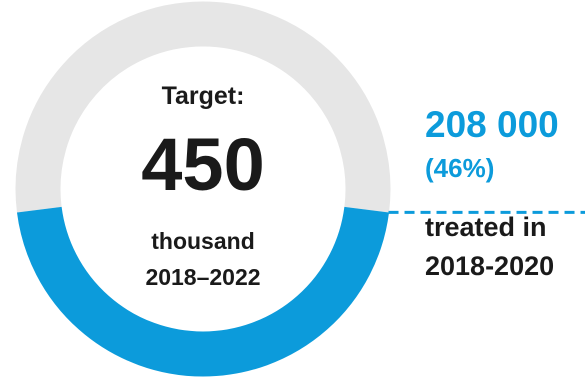  What do you see at coordinates (203, 277) in the screenshot?
I see `target-period: 2018–2022` at bounding box center [203, 277].